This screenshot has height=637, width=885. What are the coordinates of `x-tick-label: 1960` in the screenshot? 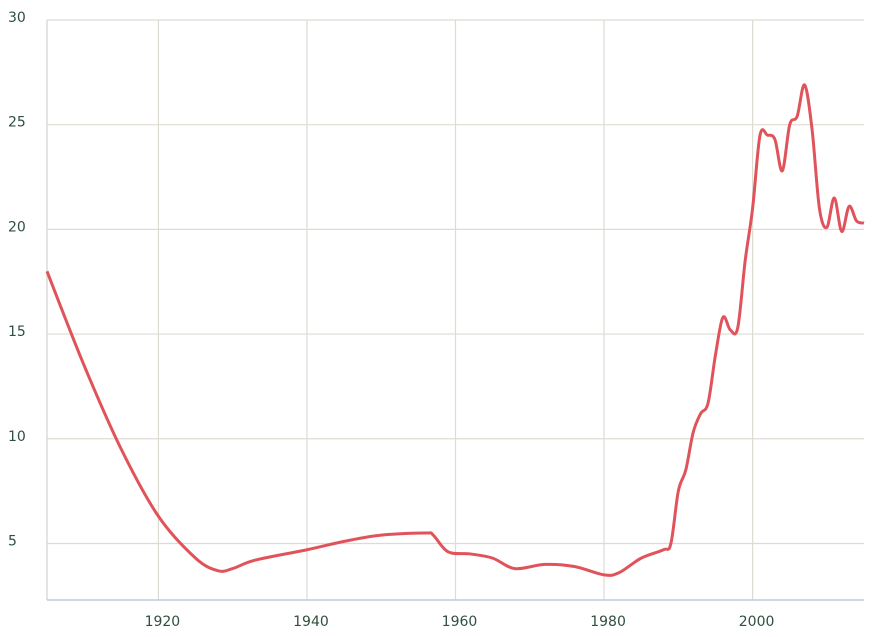 It's located at (460, 622).